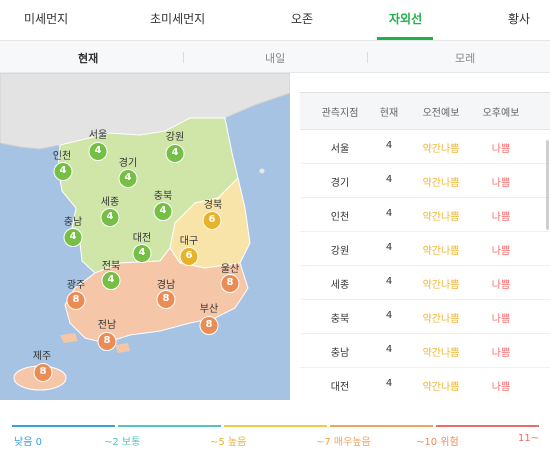 The width and height of the screenshot is (550, 458). I want to click on region-label: 전북, so click(111, 266).